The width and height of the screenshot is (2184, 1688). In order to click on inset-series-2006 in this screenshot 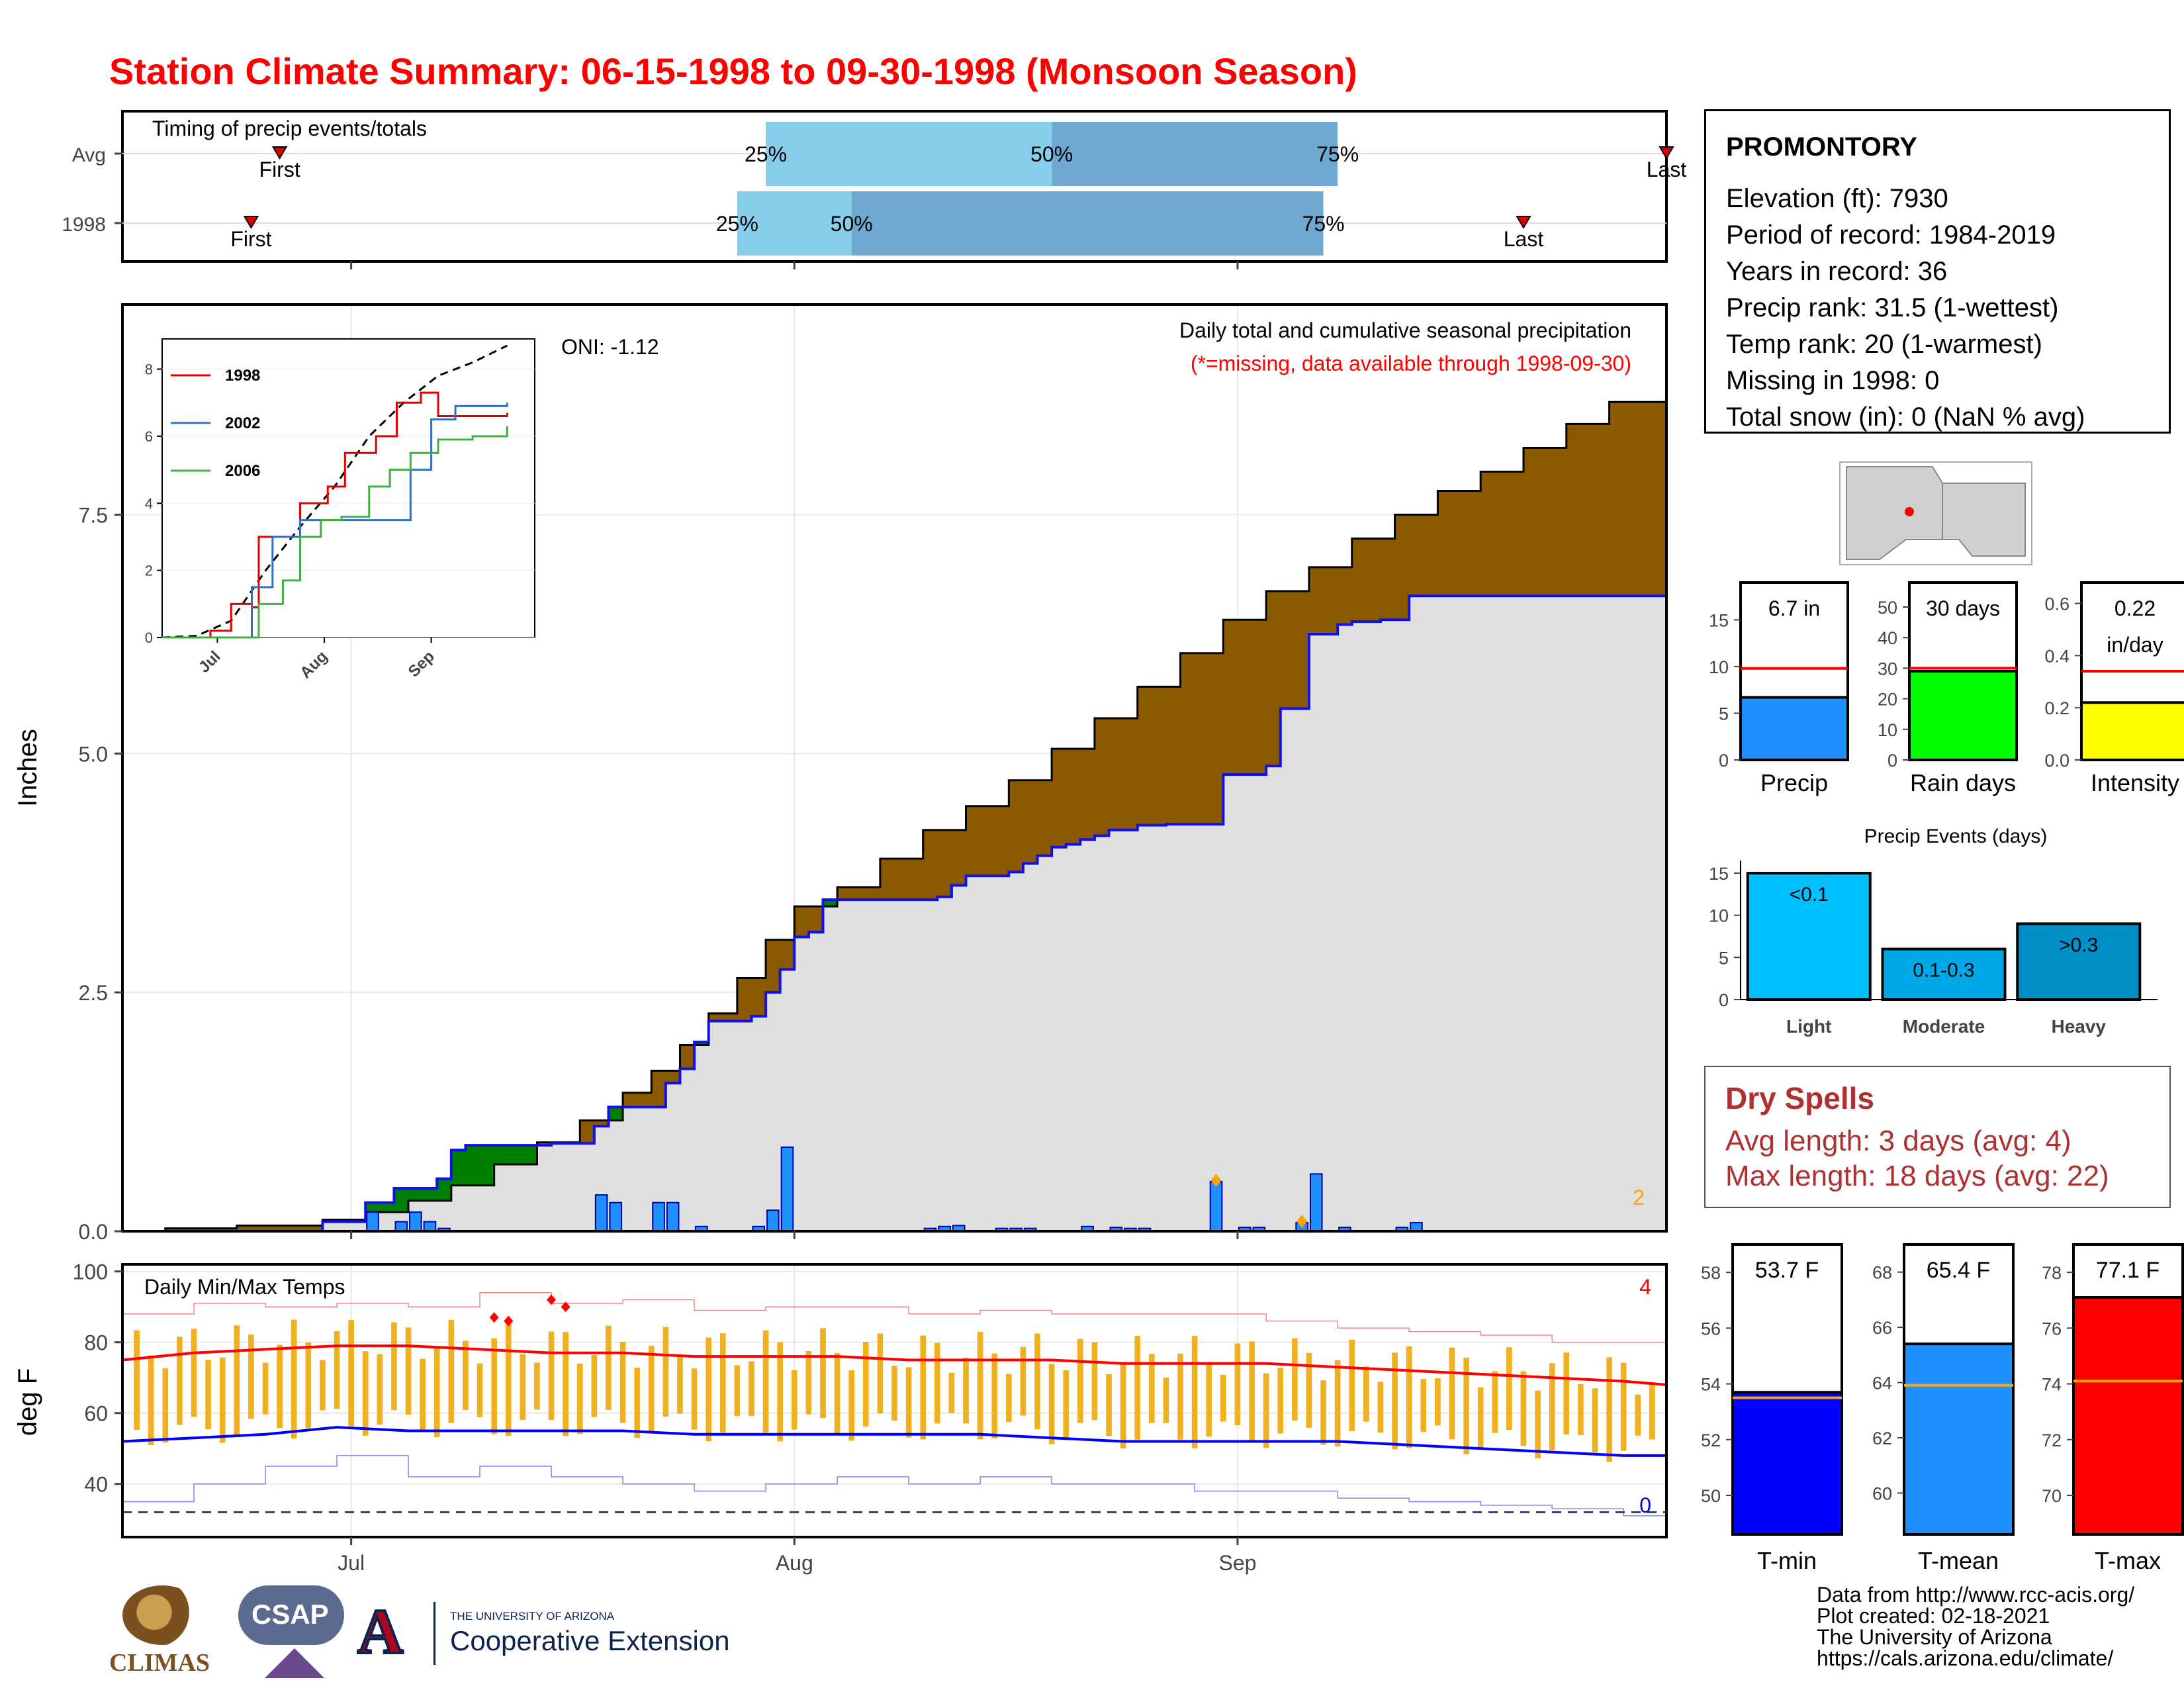, I will do `click(335, 532)`.